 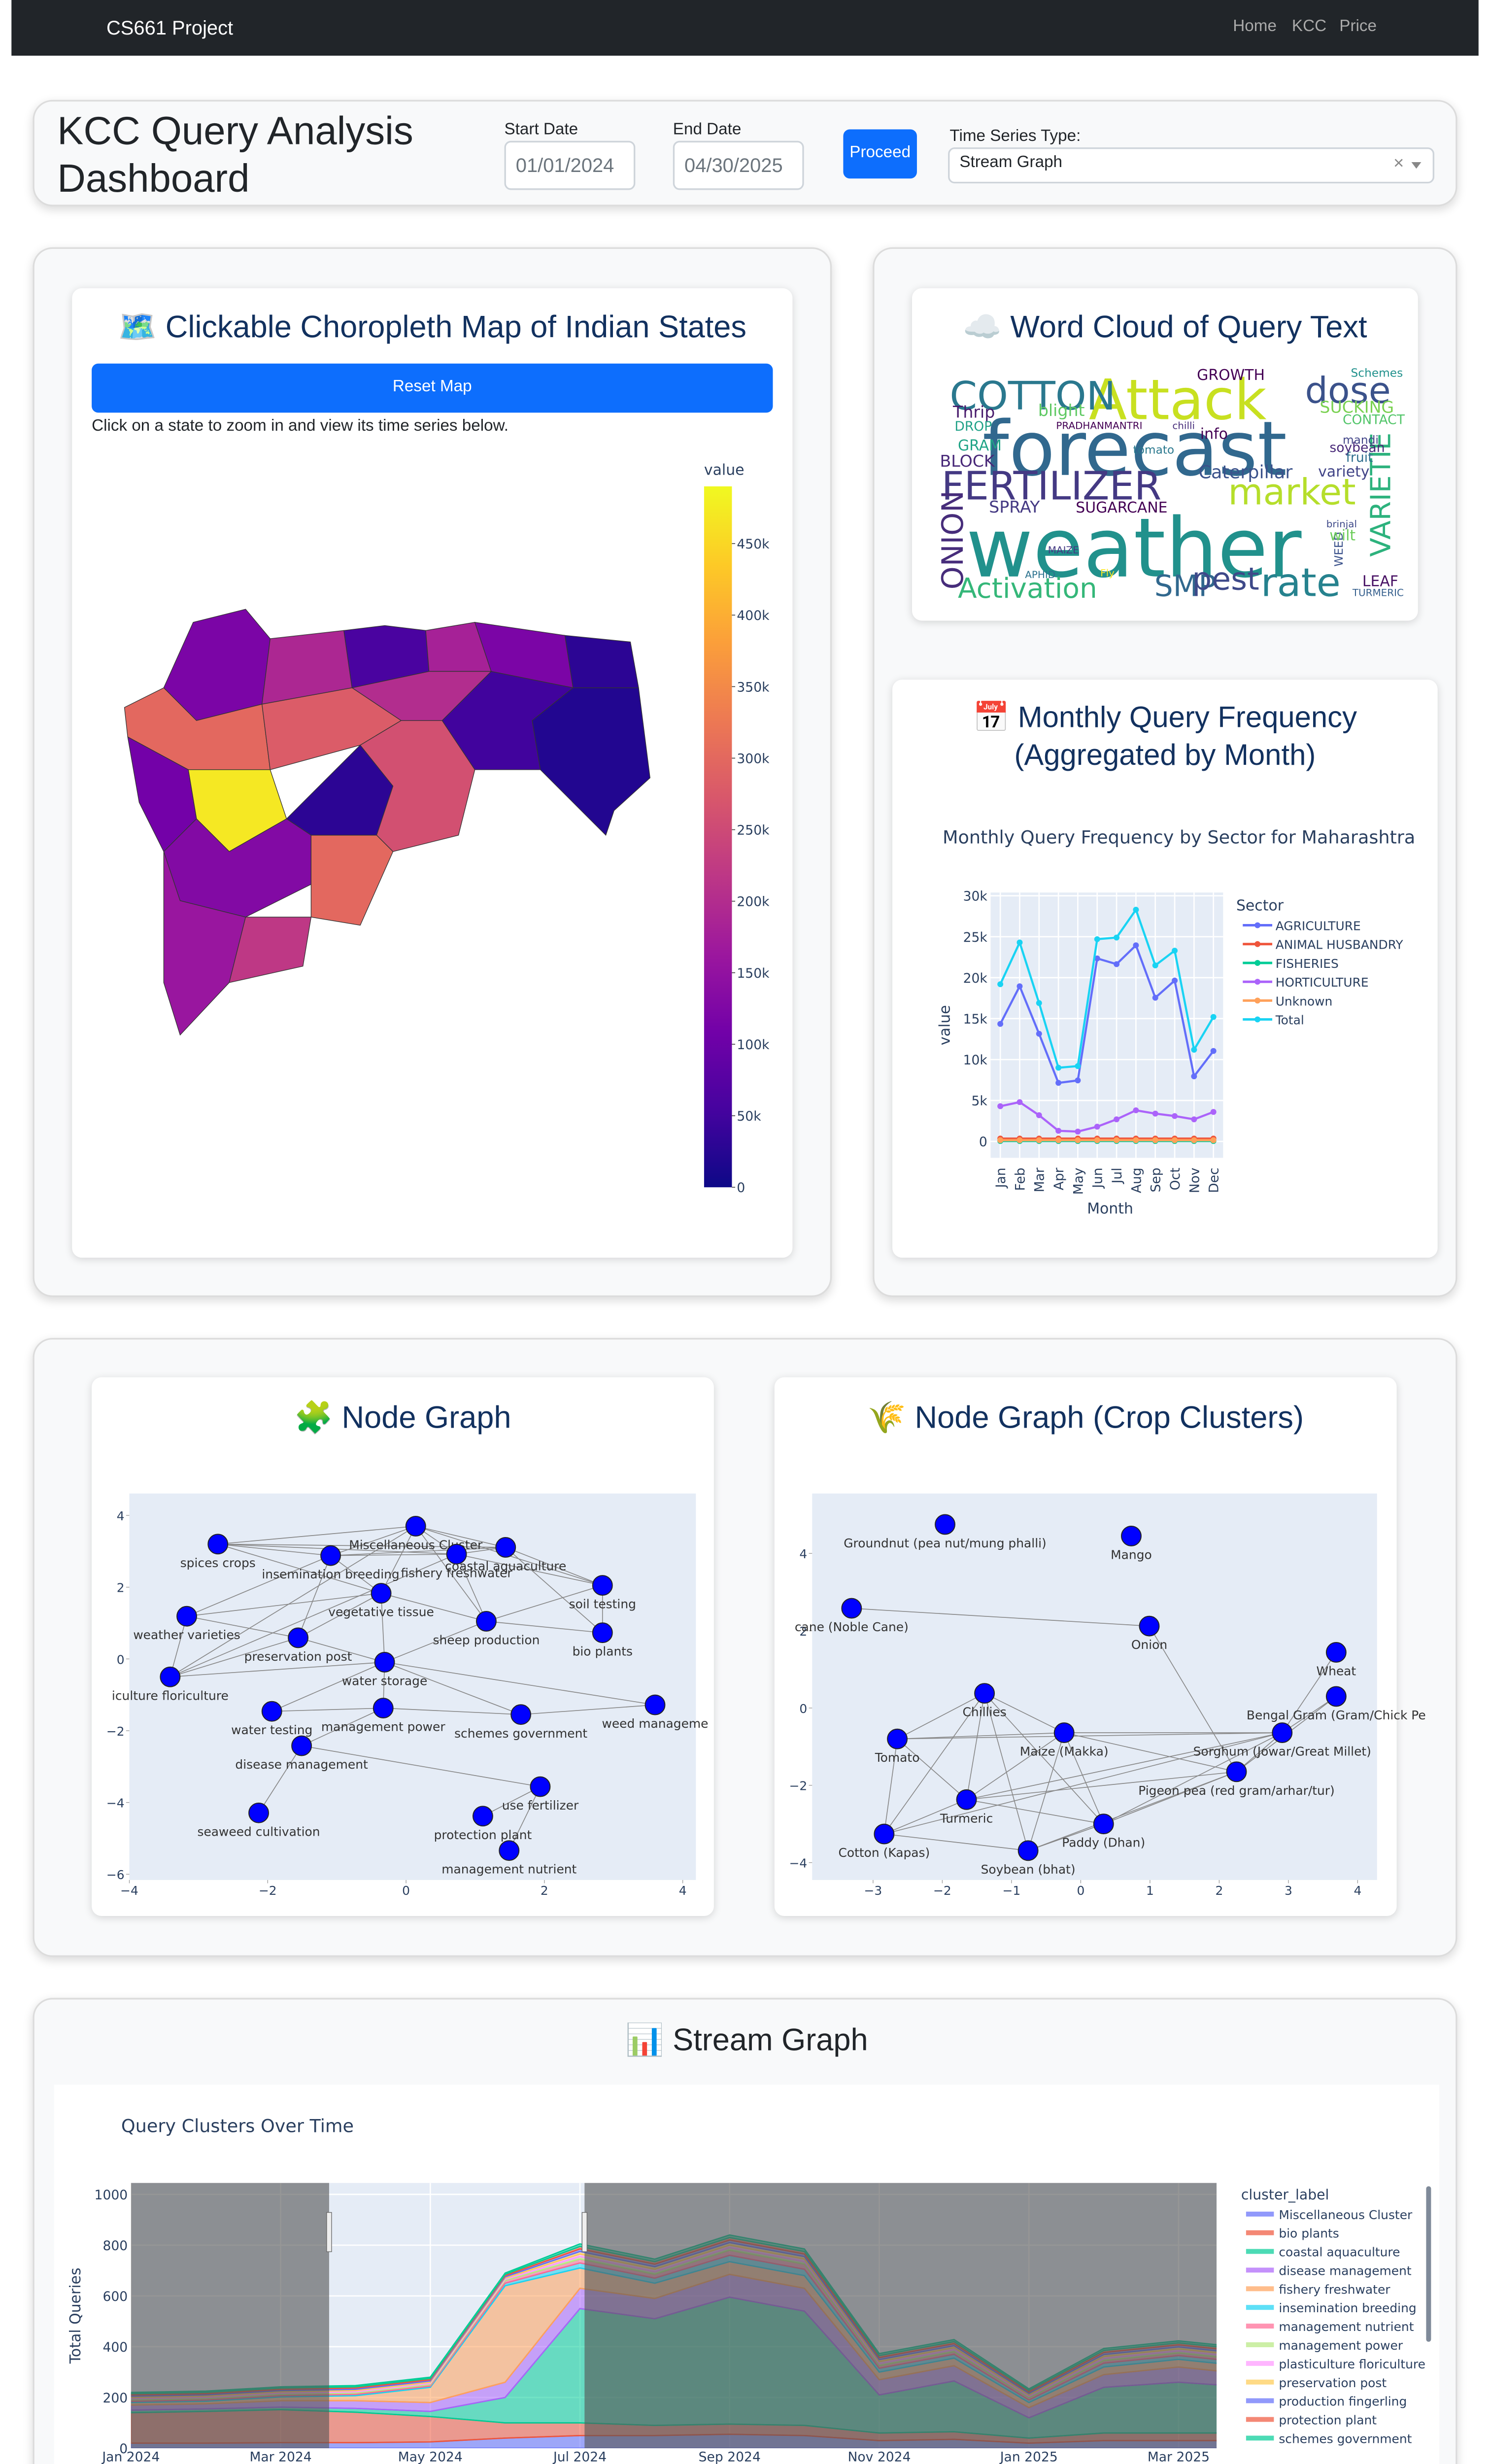 I want to click on nav-link: Home, so click(x=1255, y=27).